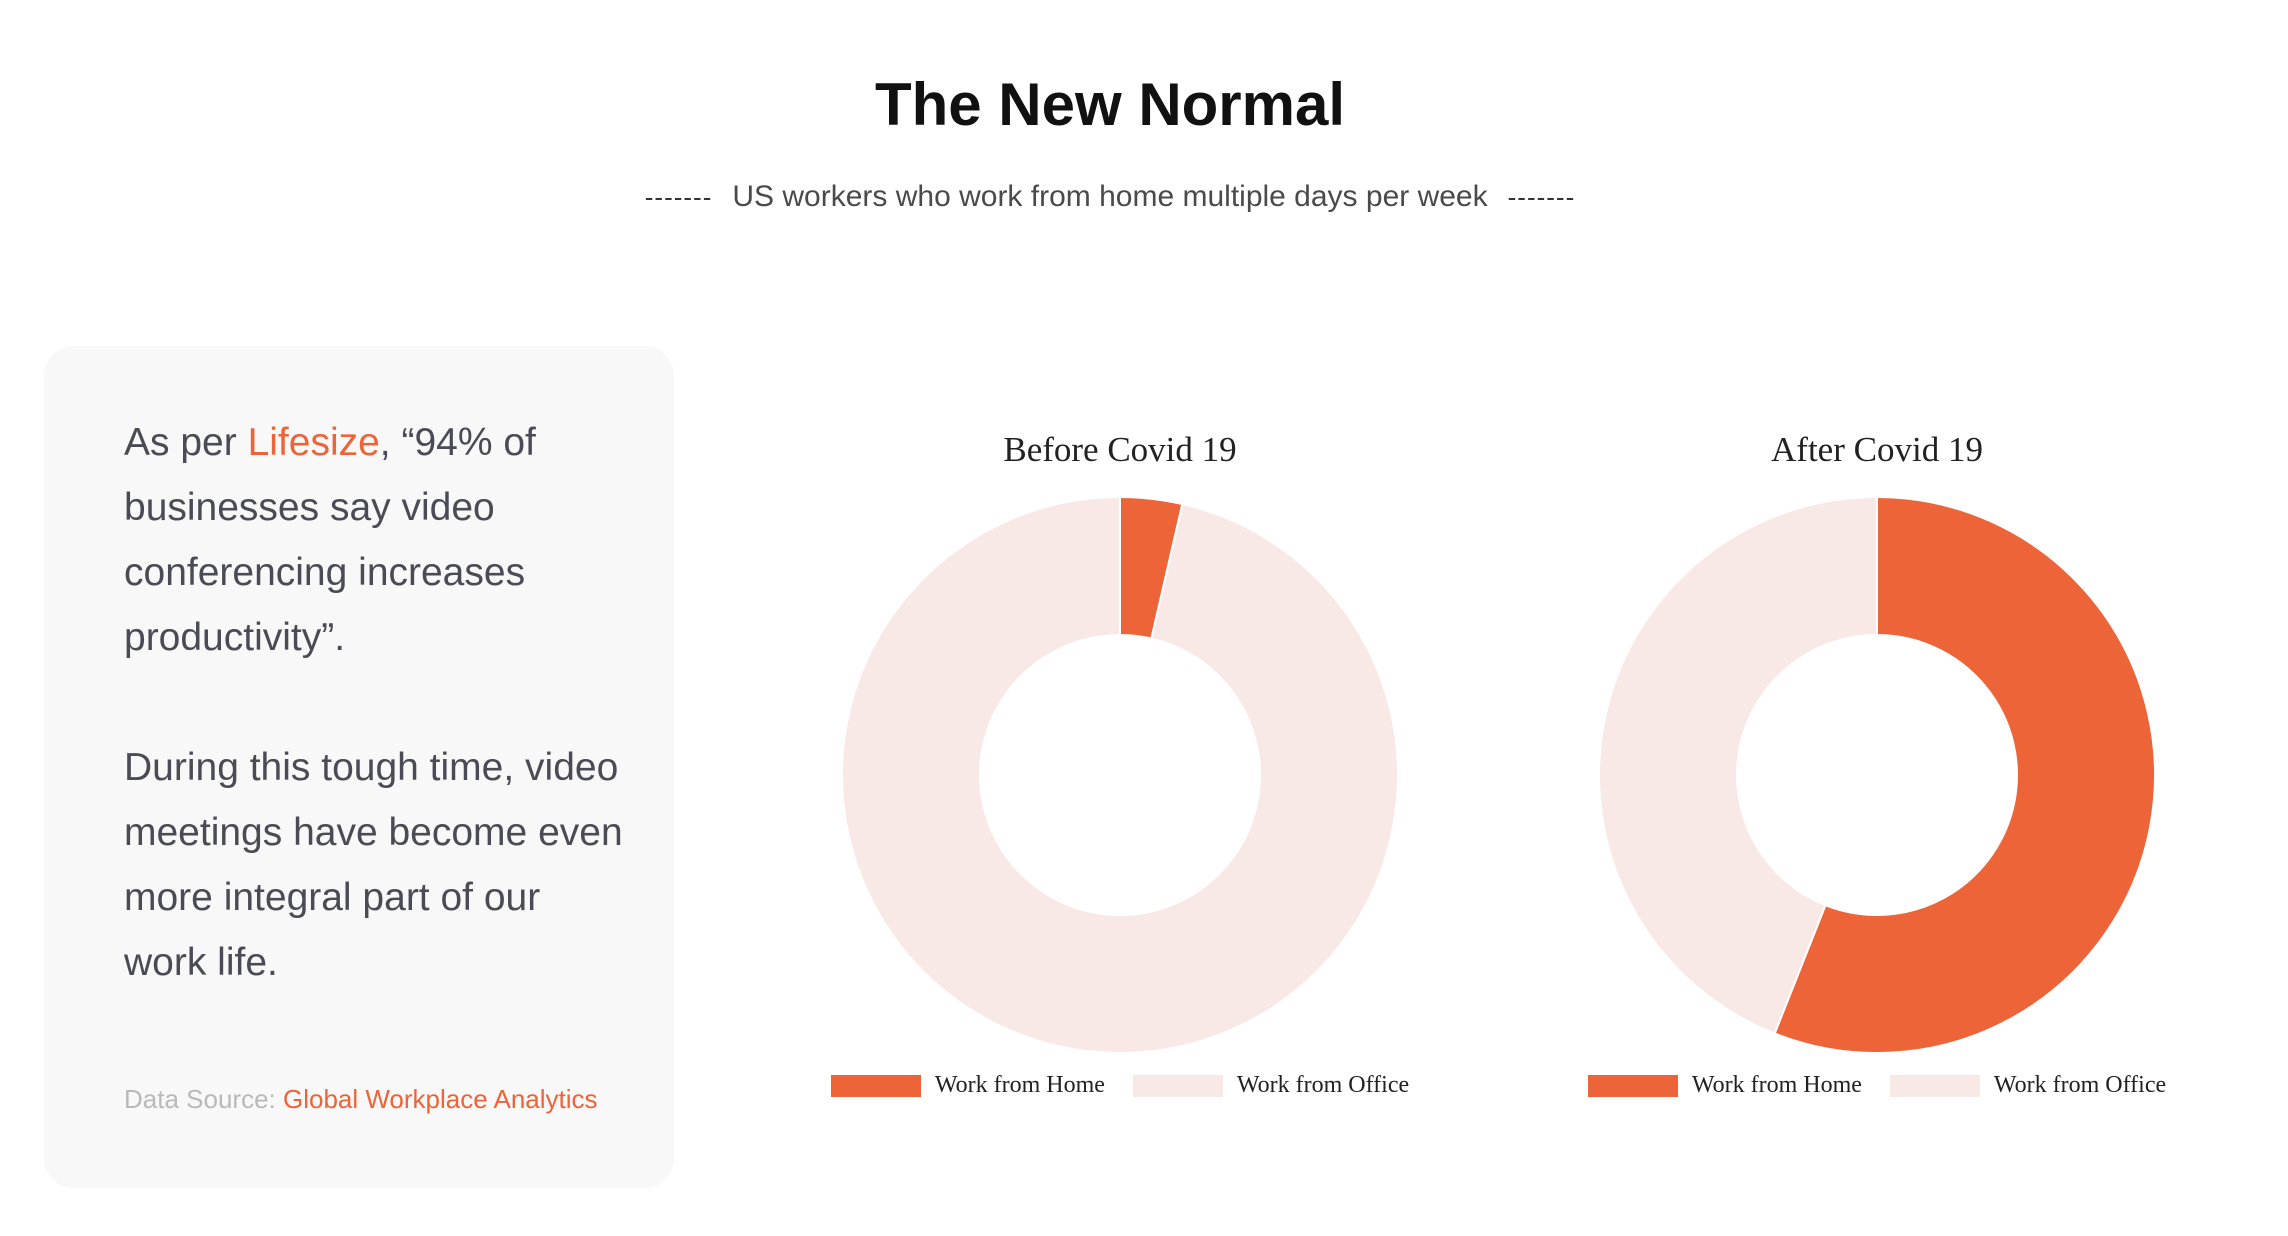 The image size is (2288, 1236). What do you see at coordinates (440, 1099) in the screenshot?
I see `data-source-link: Global Workplace Analytics` at bounding box center [440, 1099].